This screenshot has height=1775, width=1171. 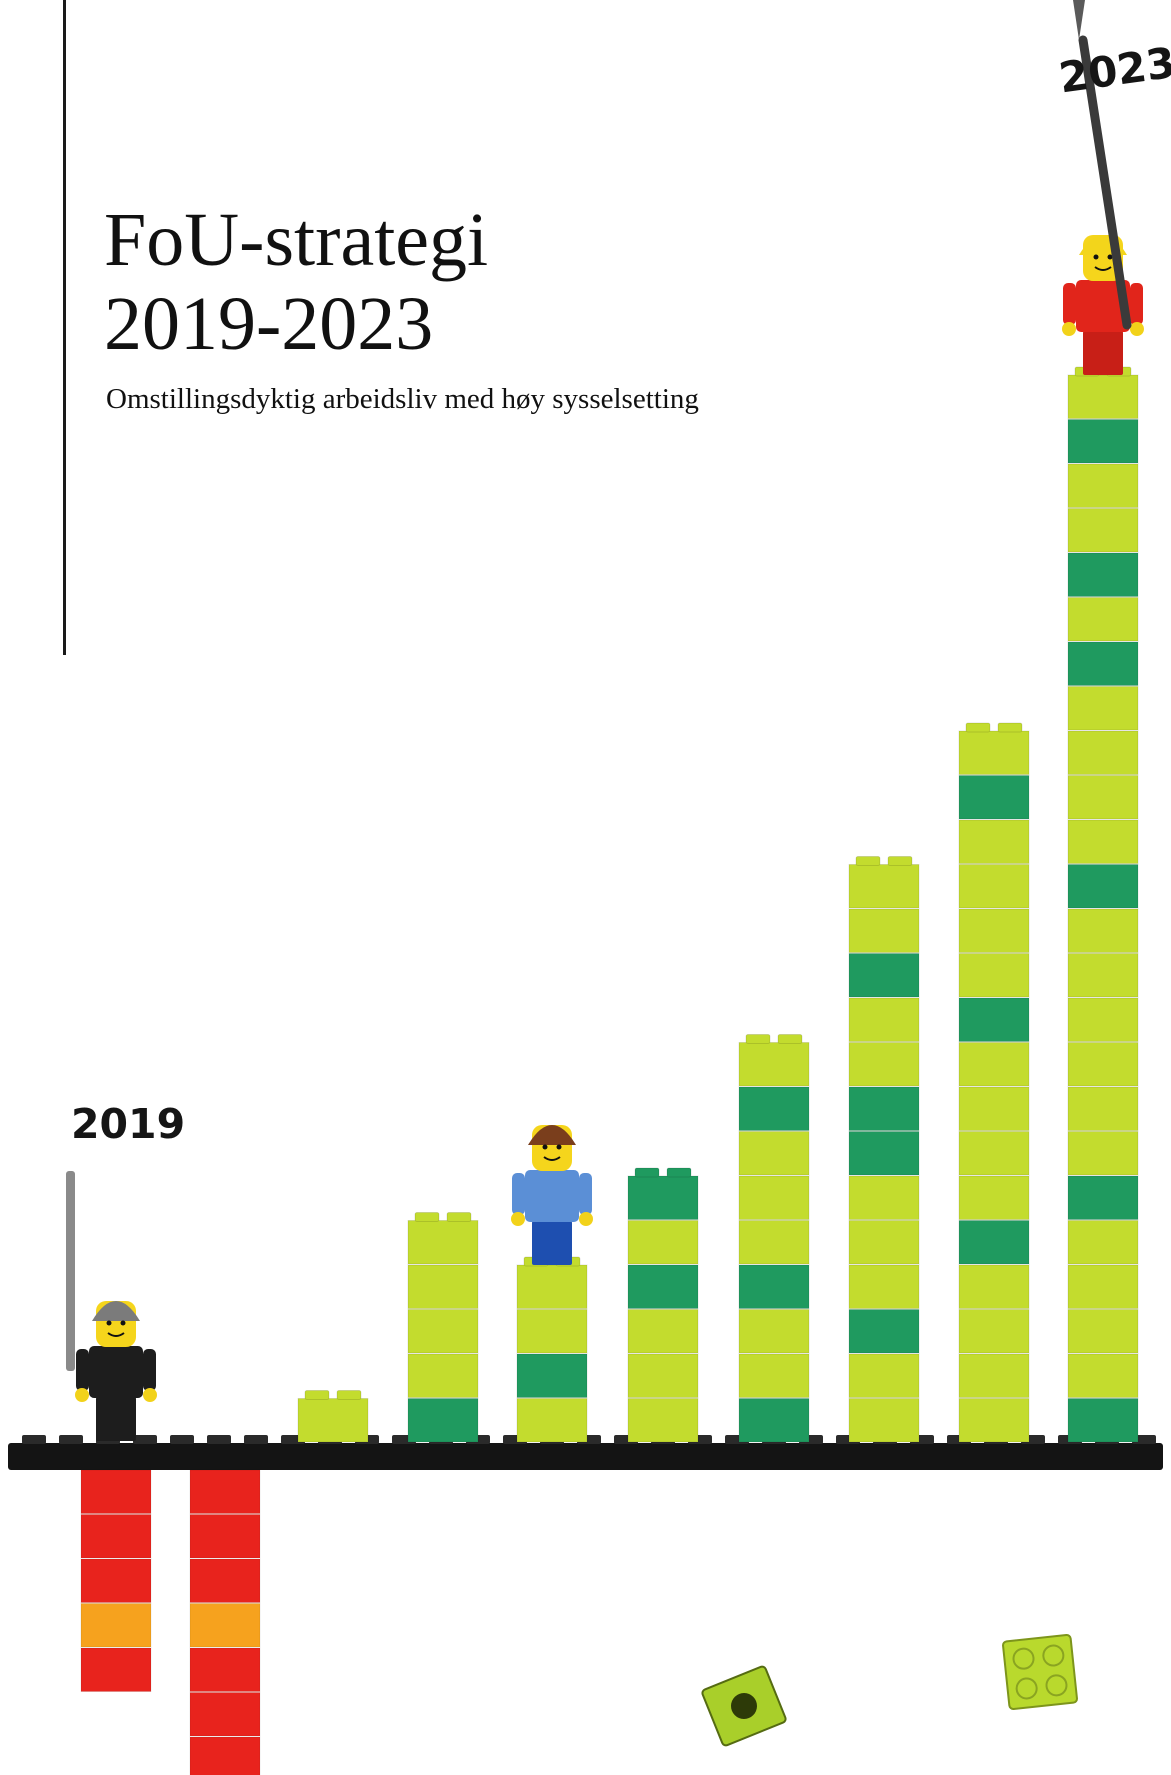 I want to click on title-line-1: FoU-strategi, so click(x=296, y=240).